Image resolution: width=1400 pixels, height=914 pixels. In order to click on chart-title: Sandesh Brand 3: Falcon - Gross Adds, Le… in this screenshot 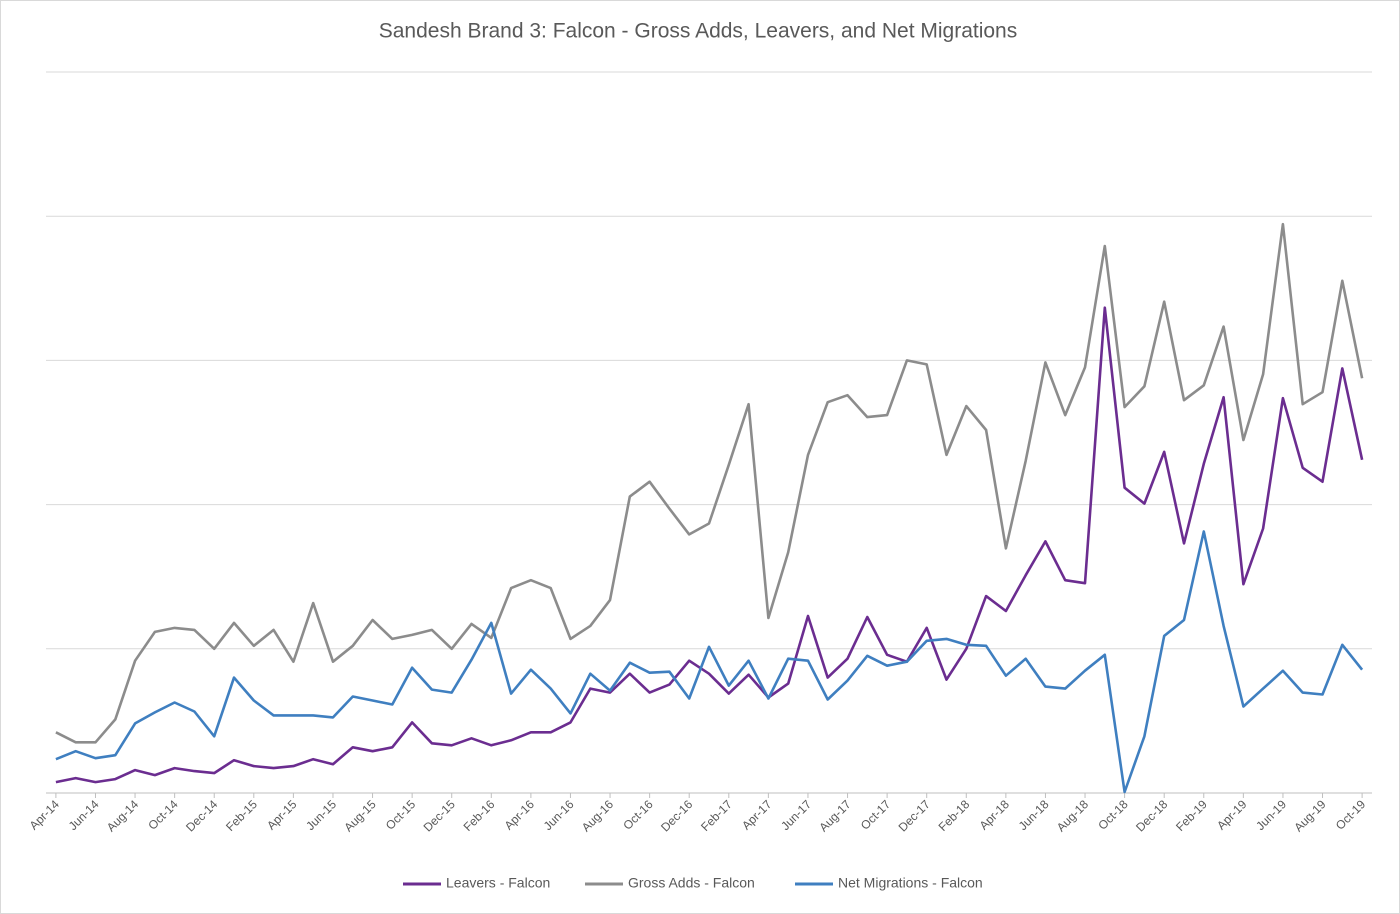, I will do `click(698, 31)`.